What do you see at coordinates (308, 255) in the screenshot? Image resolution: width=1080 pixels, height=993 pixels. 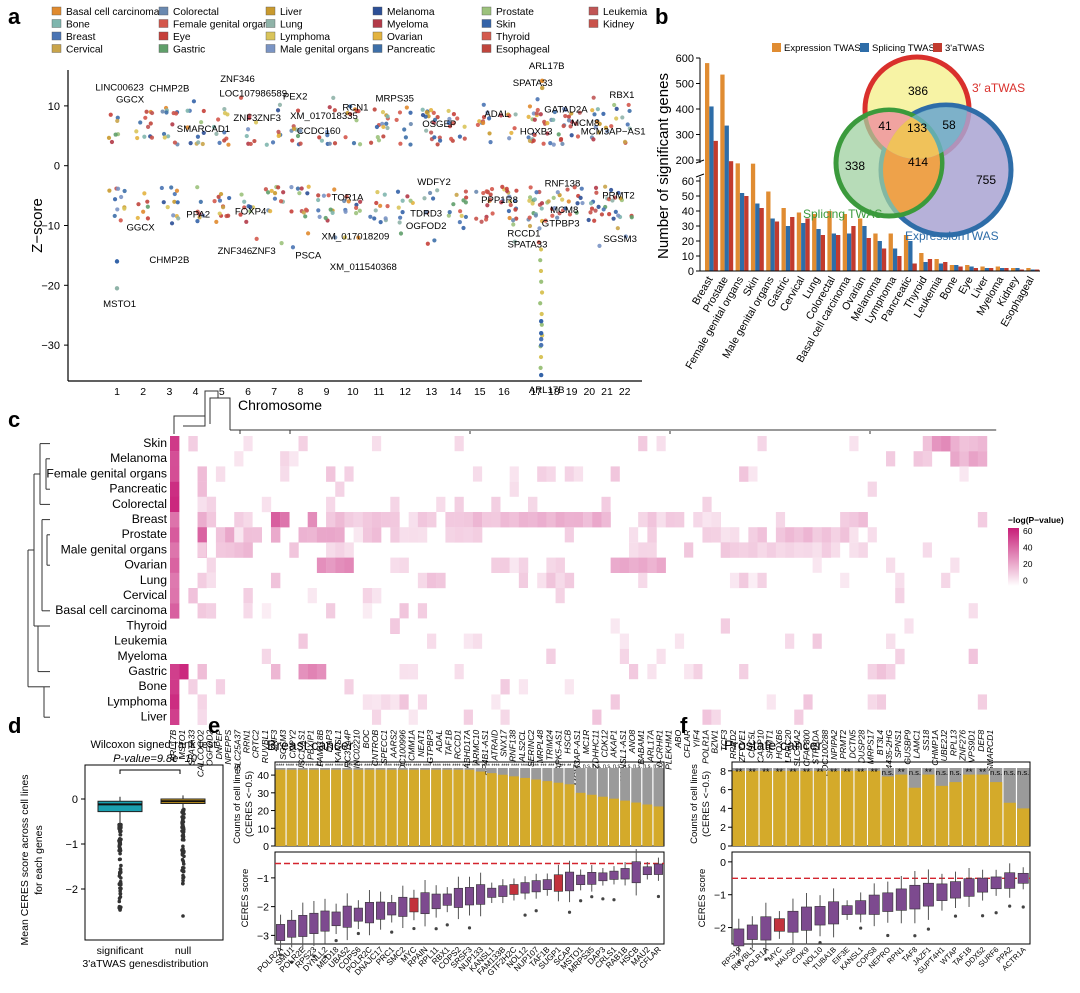 I see `gene-label: PSCA` at bounding box center [308, 255].